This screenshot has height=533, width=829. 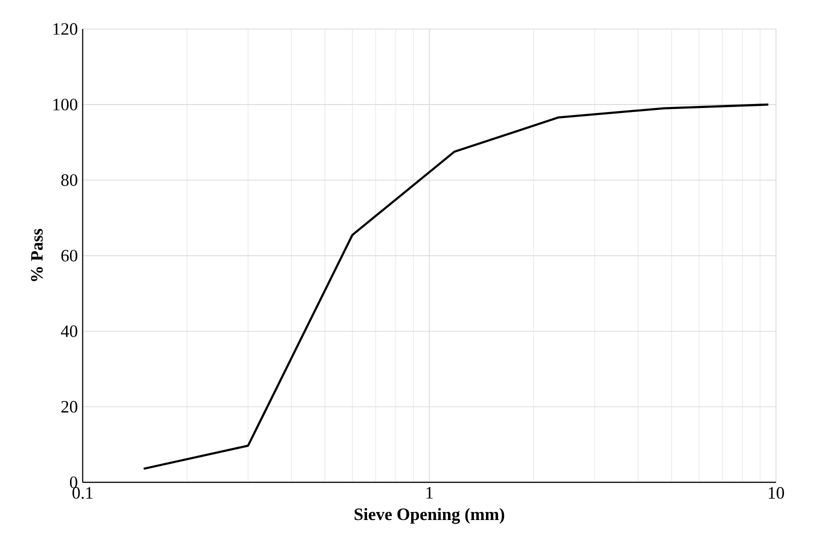 What do you see at coordinates (776, 493) in the screenshot?
I see `x-tick-label: 10` at bounding box center [776, 493].